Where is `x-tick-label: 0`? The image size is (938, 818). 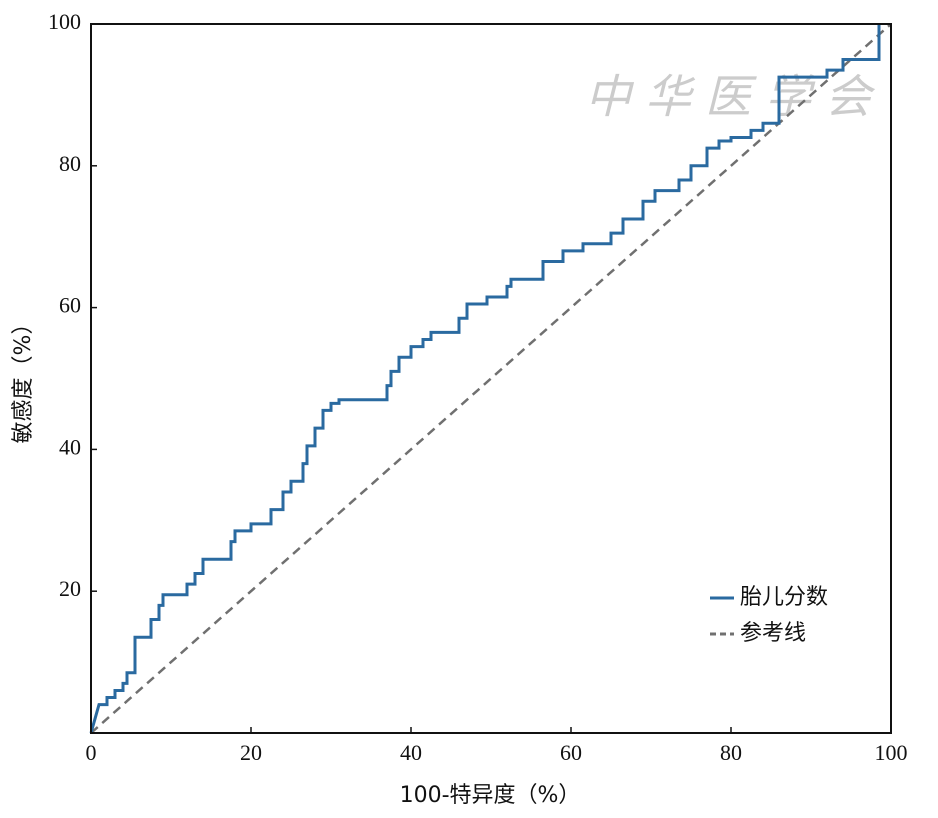 x-tick-label: 0 is located at coordinates (91, 752).